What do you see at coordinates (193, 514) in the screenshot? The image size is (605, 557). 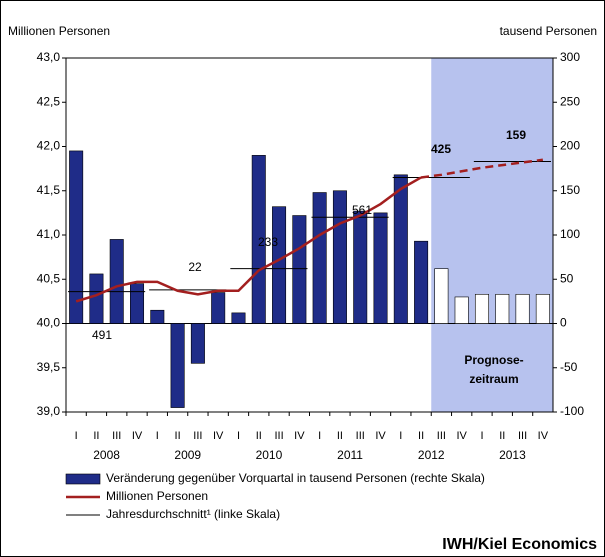 I see `legend-label: Jahresdurchschnitt¹ (linke Skala)` at bounding box center [193, 514].